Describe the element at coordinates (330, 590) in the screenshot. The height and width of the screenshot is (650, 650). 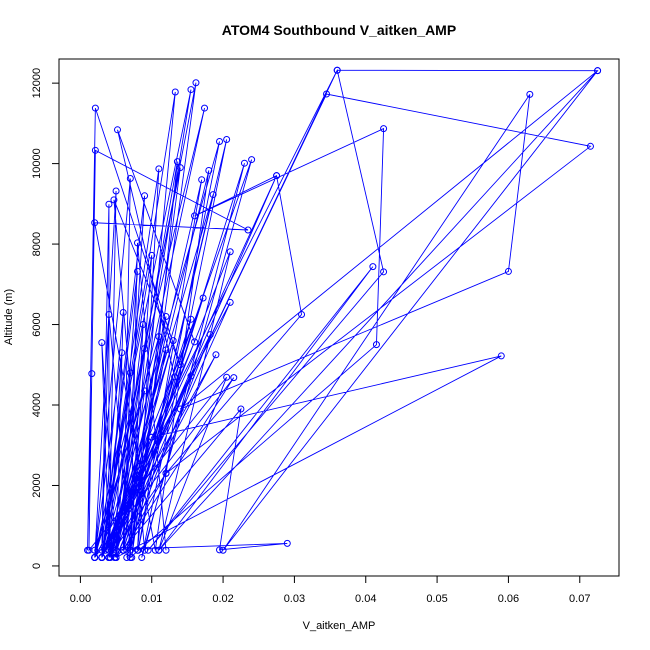
I see `x-axis: 0.00 0.01 0.02 0.03 0.04 0.05 0.06 0.07` at that location.